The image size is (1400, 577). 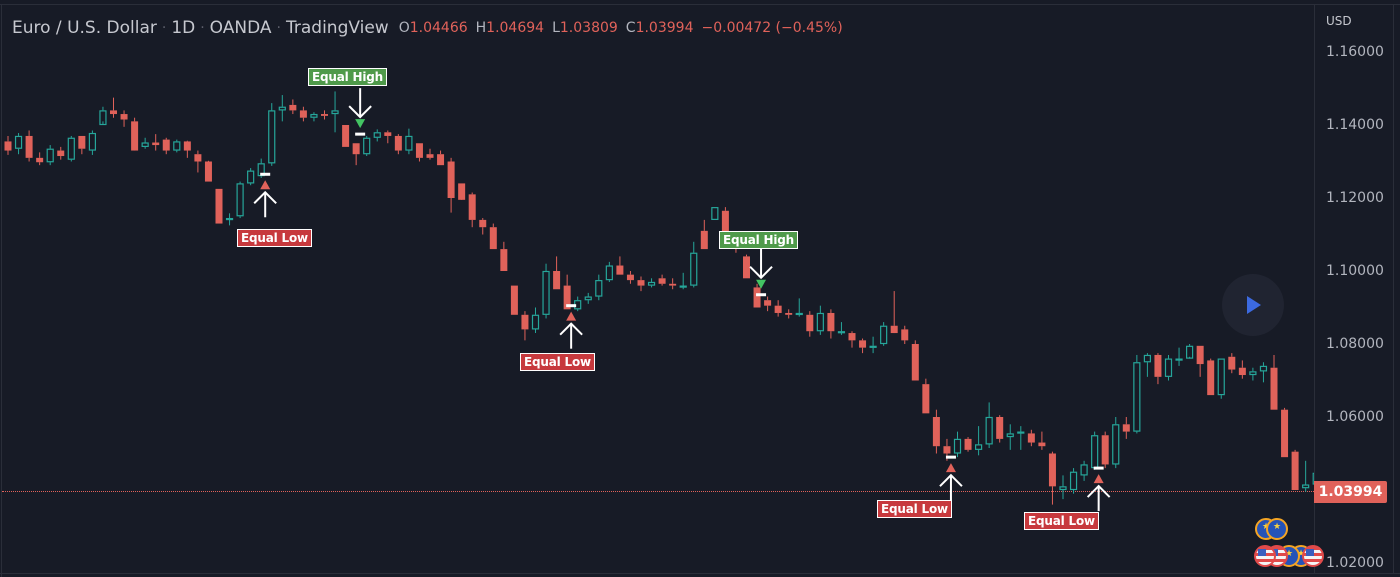 I want to click on price-tick: 1.02000, so click(x=1355, y=563).